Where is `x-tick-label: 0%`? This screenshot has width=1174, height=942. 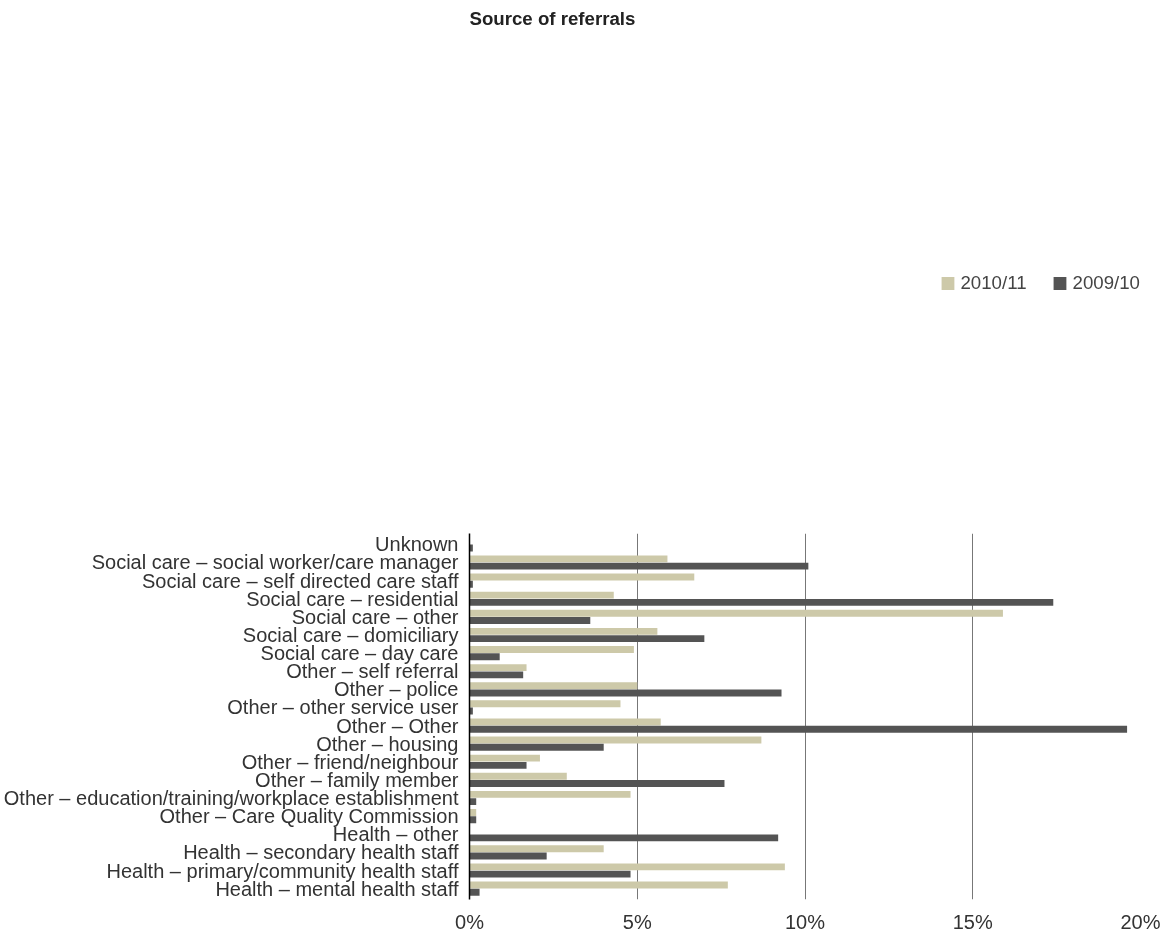 x-tick-label: 0% is located at coordinates (470, 921).